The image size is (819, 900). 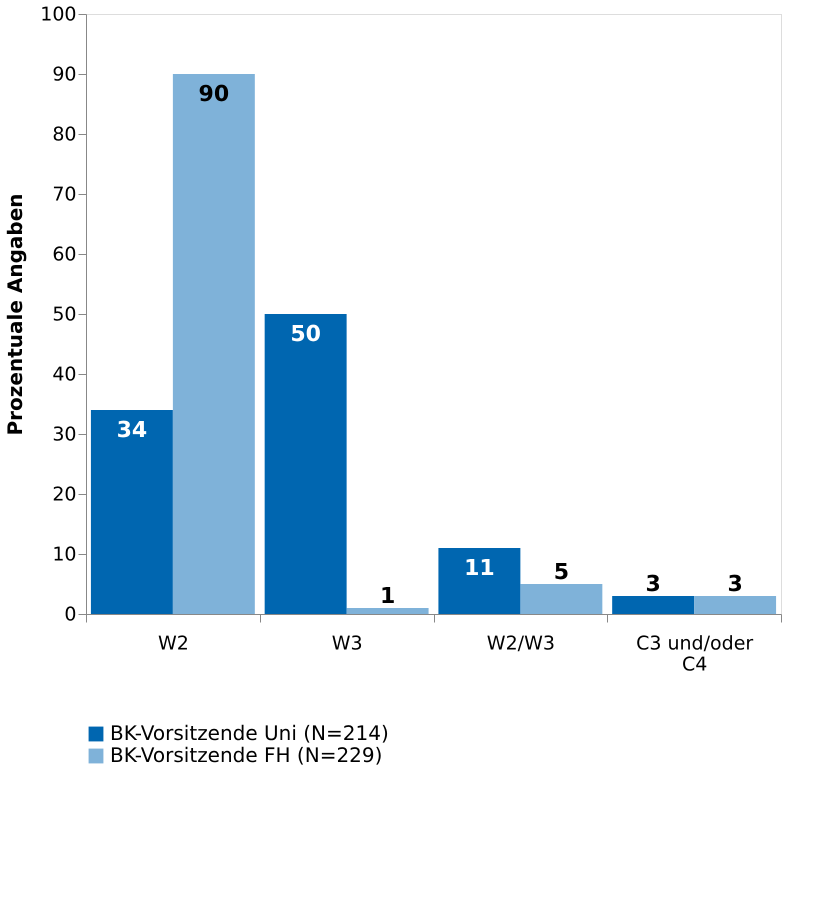 What do you see at coordinates (64, 495) in the screenshot?
I see `y-tick-label: 20` at bounding box center [64, 495].